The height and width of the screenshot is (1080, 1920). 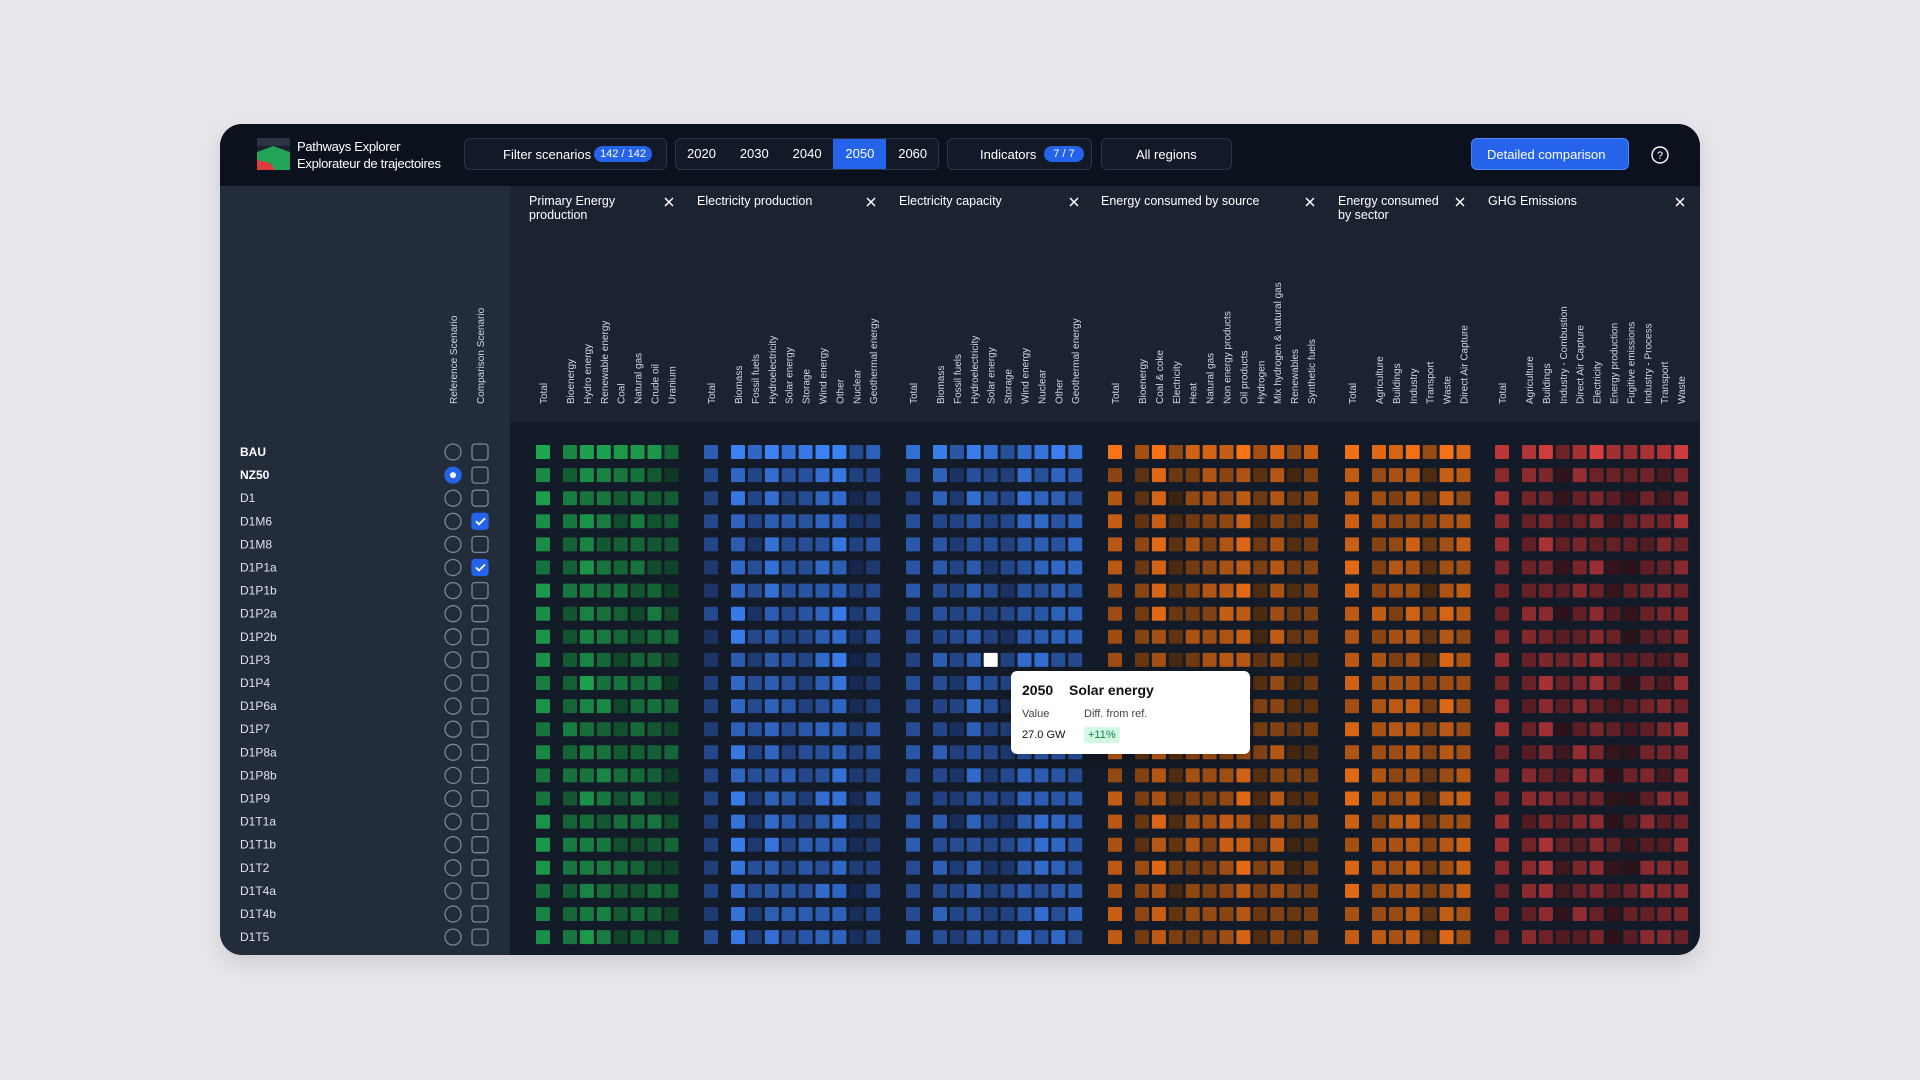 What do you see at coordinates (1177, 382) in the screenshot?
I see `column-label: Electricity` at bounding box center [1177, 382].